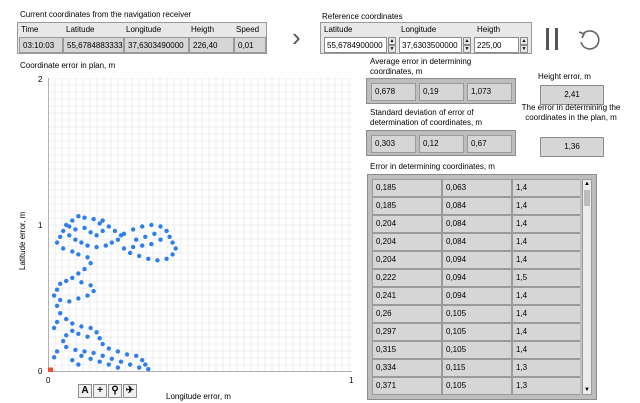 This screenshot has width=640, height=403. I want to click on ref-heigth-input: 225,00, so click(496, 45).